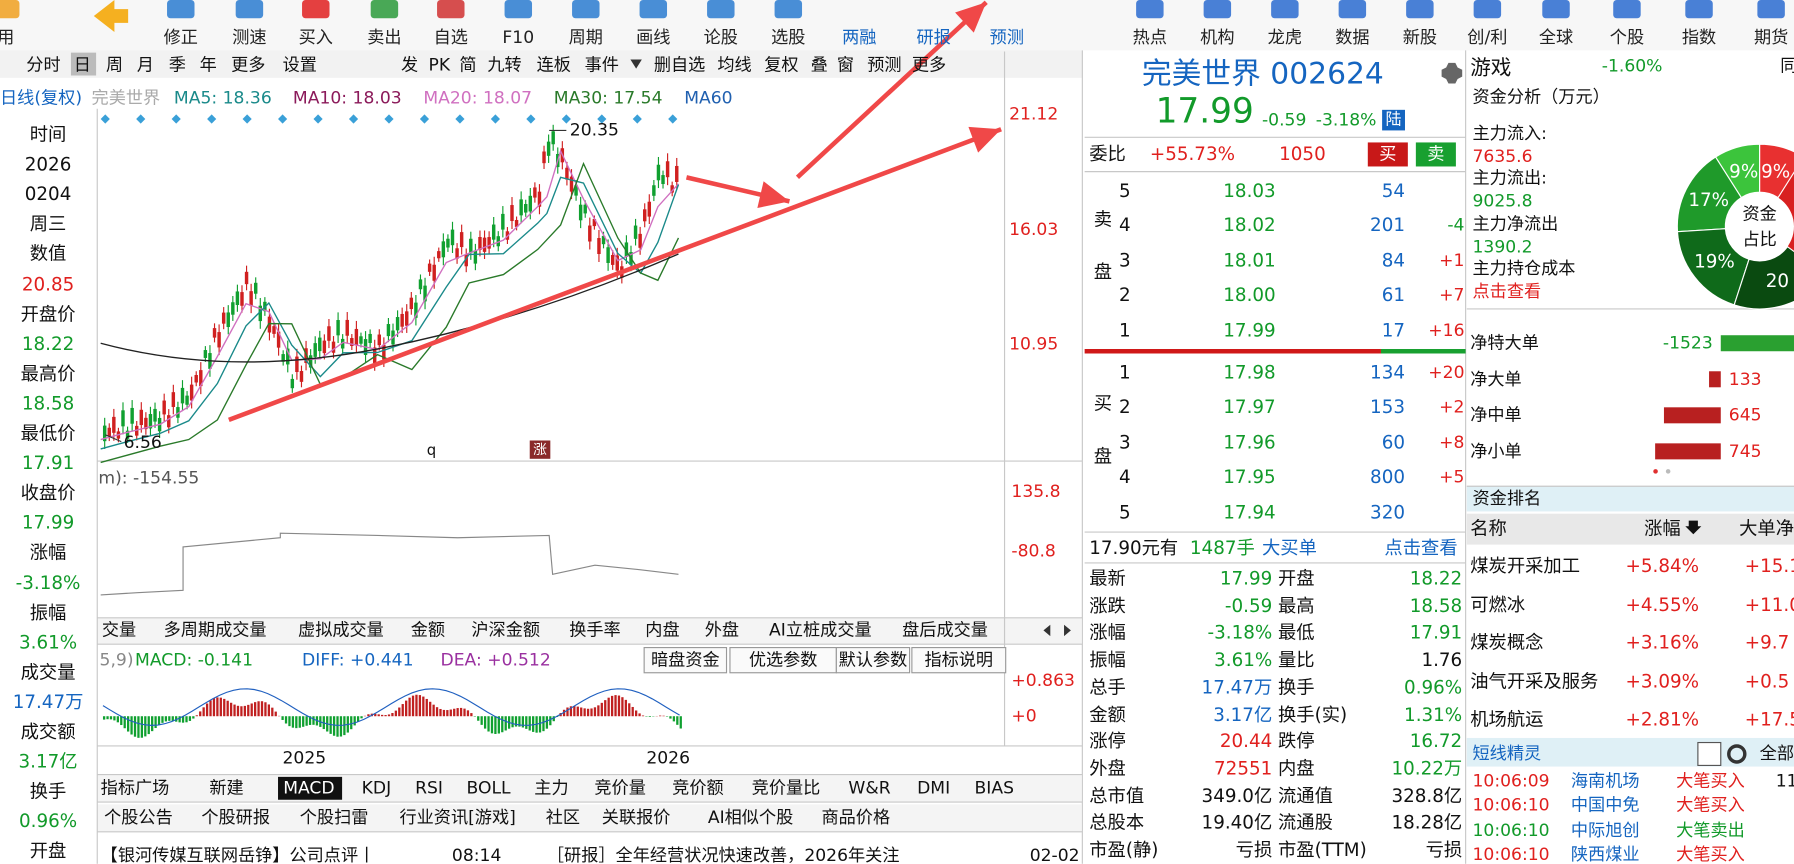 The width and height of the screenshot is (1794, 864). What do you see at coordinates (1556, 37) in the screenshot?
I see `toolbar-button: 全球` at bounding box center [1556, 37].